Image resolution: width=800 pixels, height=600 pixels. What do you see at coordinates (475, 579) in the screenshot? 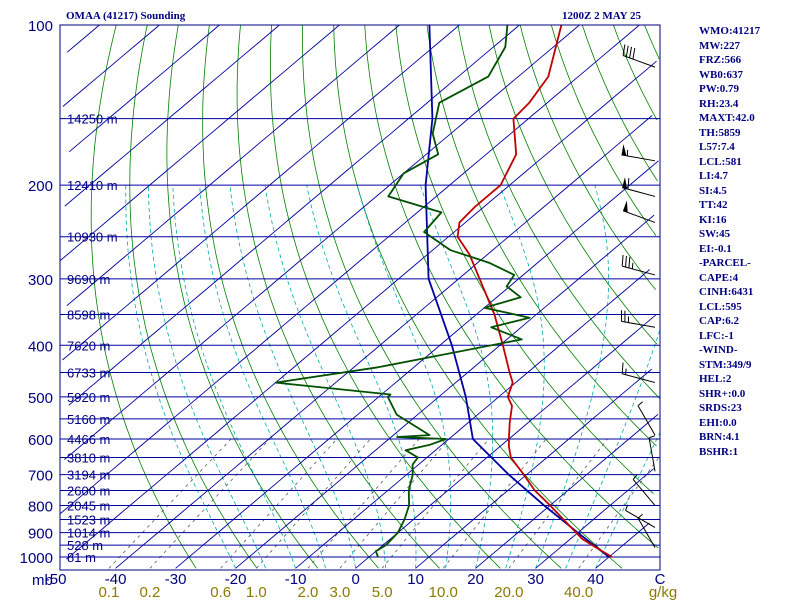
I see `temperature-tick-label: 20` at bounding box center [475, 579].